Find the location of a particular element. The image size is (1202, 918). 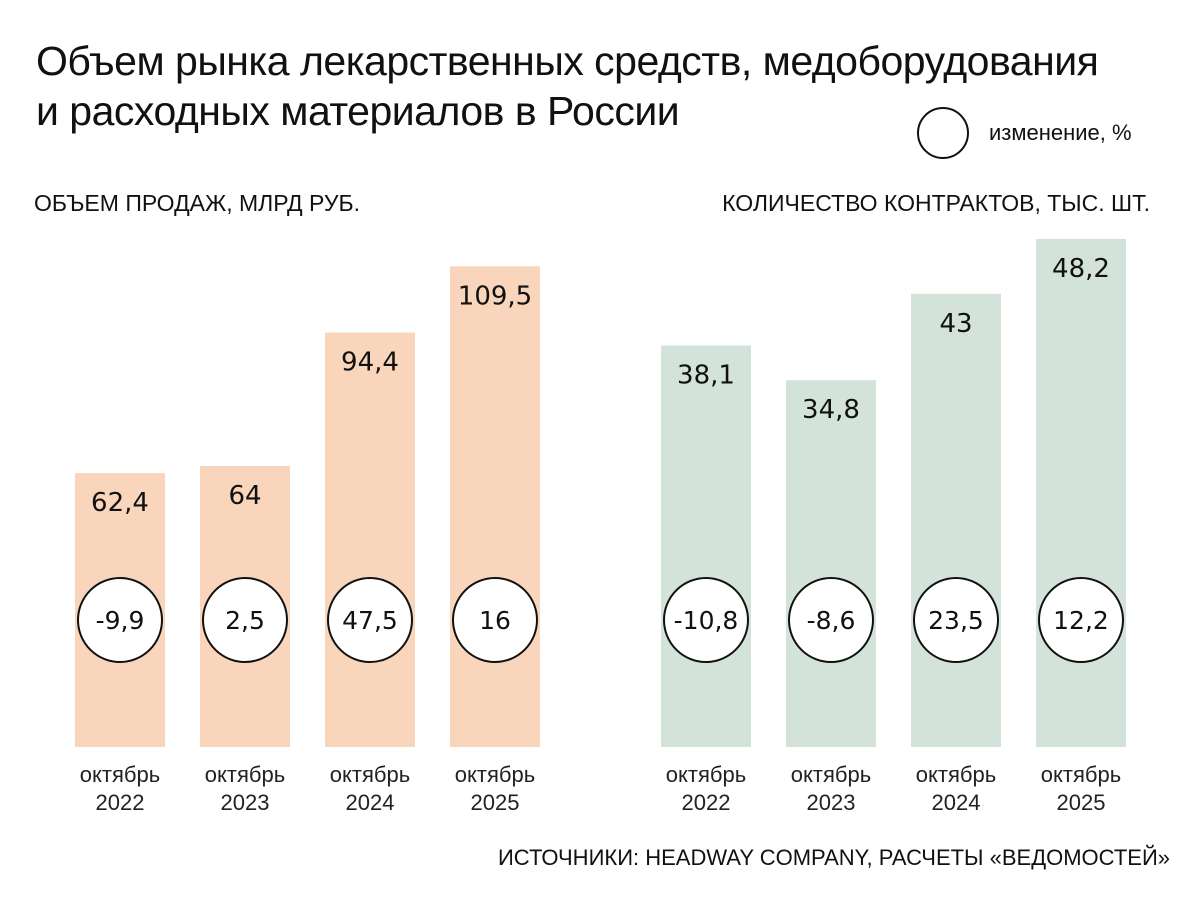

left-chart-title: ОБЪЕМ ПРОДАЖ, МЛРД РУБ. is located at coordinates (197, 203).